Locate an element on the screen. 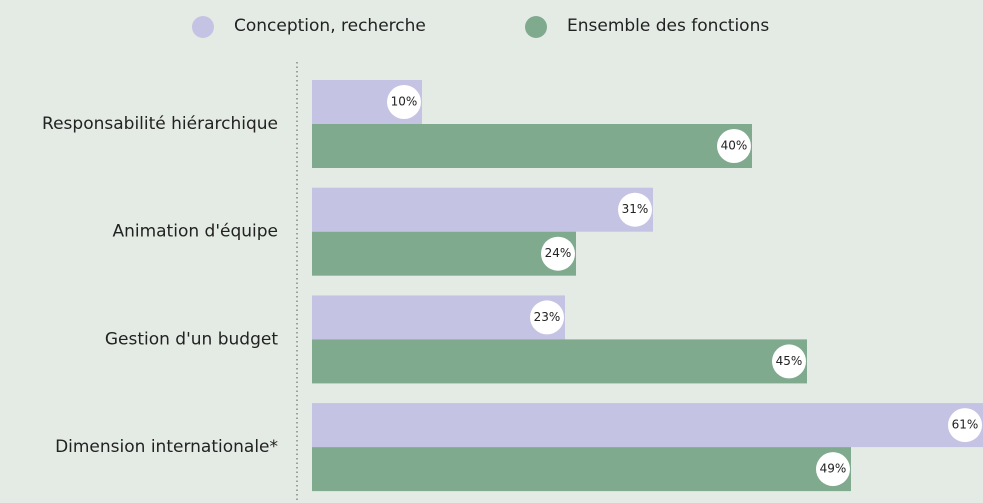 Image resolution: width=983 pixels, height=503 pixels. category-label: Dimension internationale* is located at coordinates (166, 447).